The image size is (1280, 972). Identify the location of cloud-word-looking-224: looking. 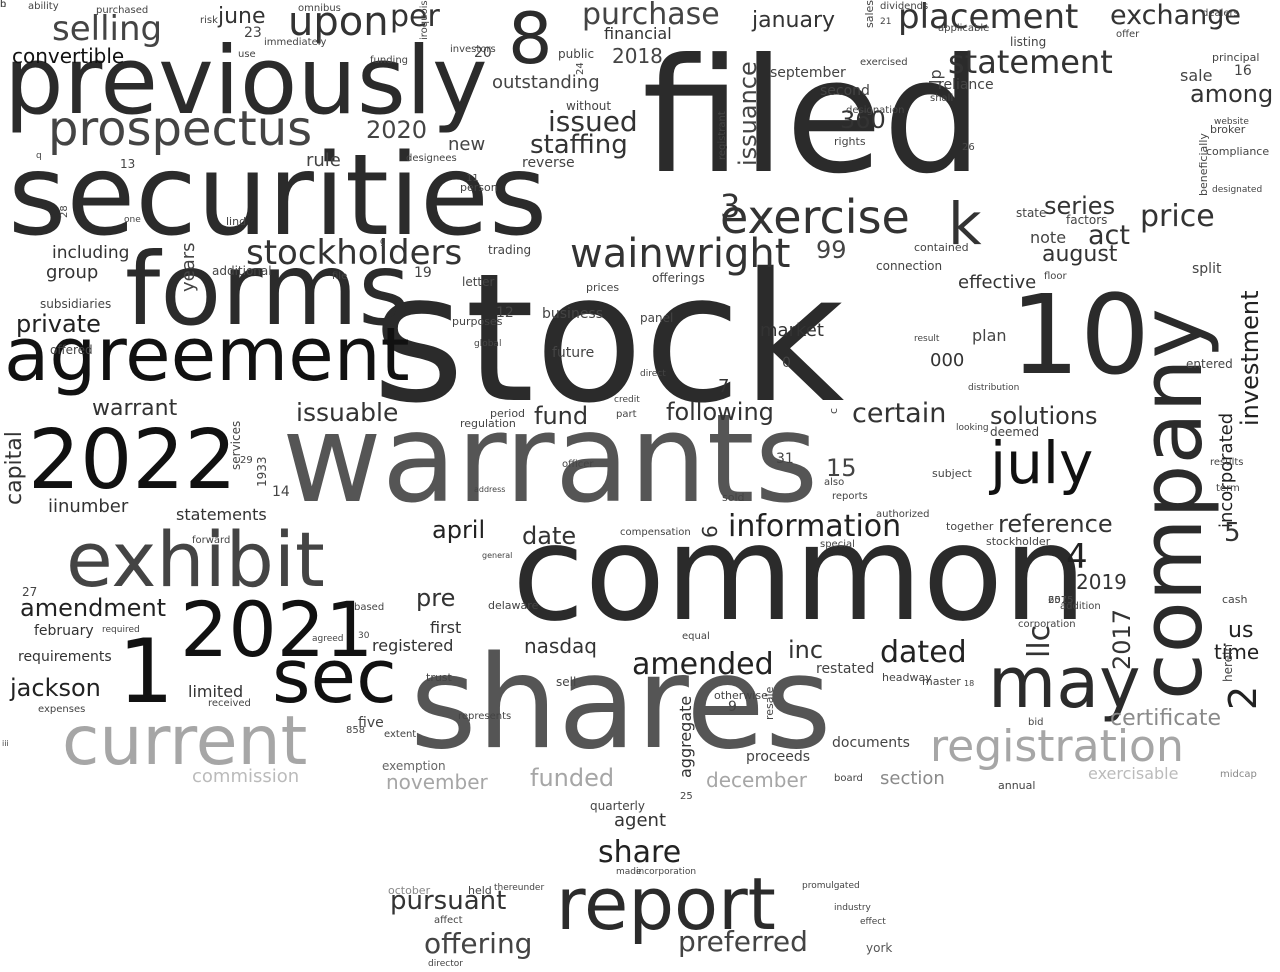
(972, 428).